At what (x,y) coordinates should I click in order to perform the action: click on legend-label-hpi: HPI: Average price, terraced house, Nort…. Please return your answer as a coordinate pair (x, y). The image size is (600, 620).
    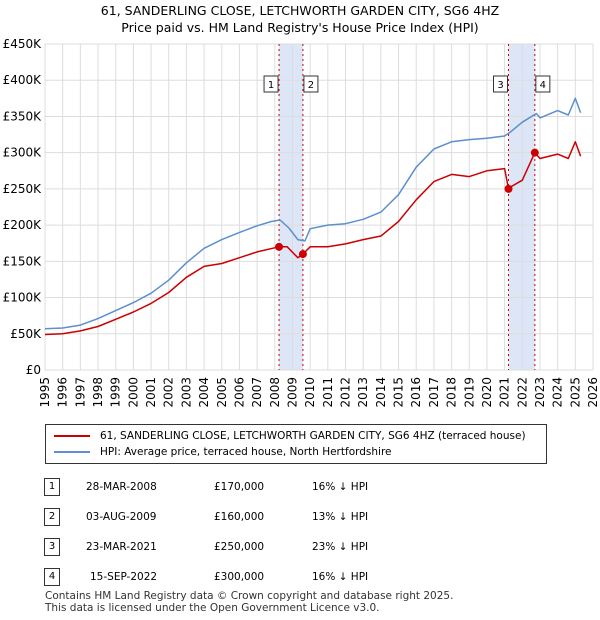
    Looking at the image, I should click on (246, 452).